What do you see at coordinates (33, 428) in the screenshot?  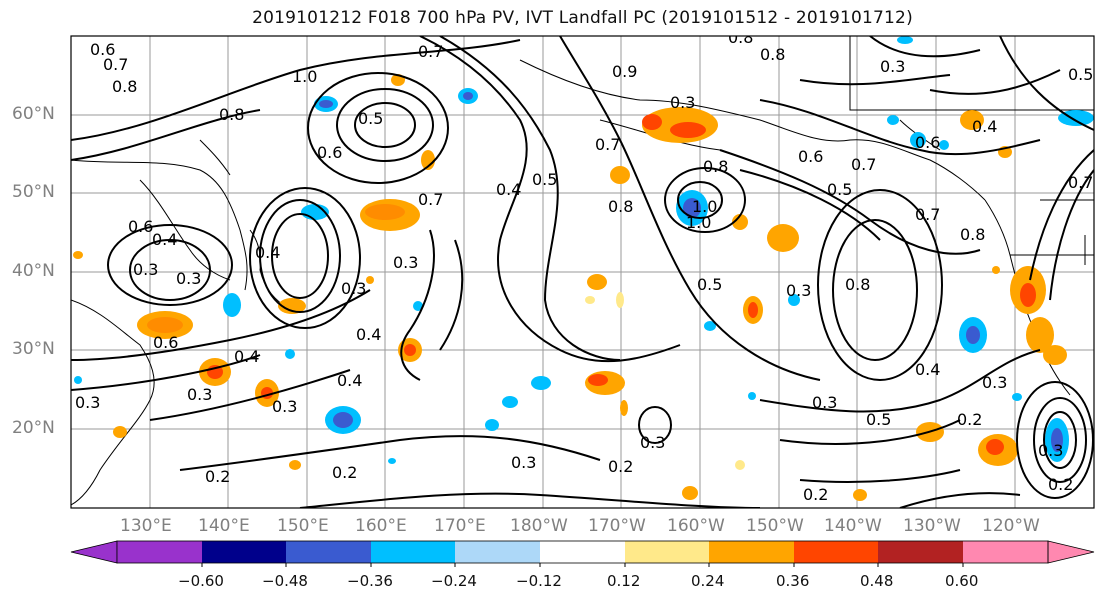 I see `lat-label: 20°N` at bounding box center [33, 428].